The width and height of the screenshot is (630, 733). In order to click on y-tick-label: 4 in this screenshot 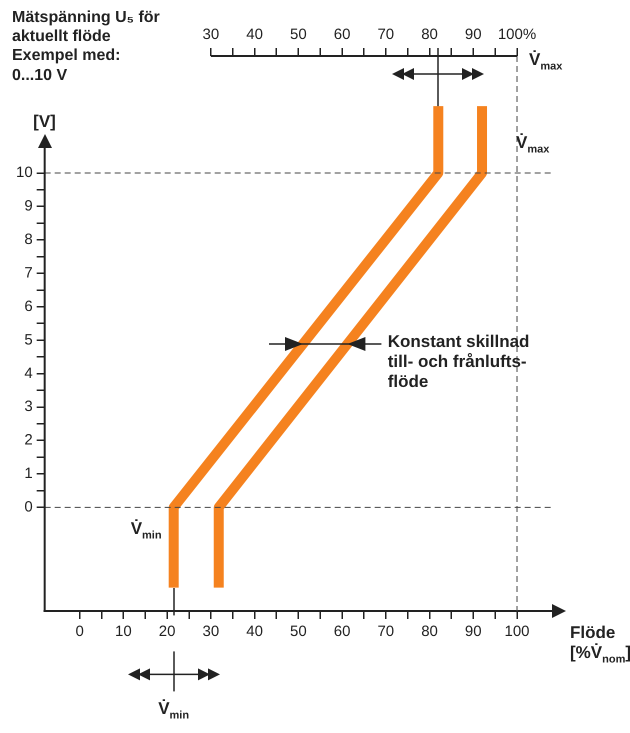, I will do `click(28, 373)`.